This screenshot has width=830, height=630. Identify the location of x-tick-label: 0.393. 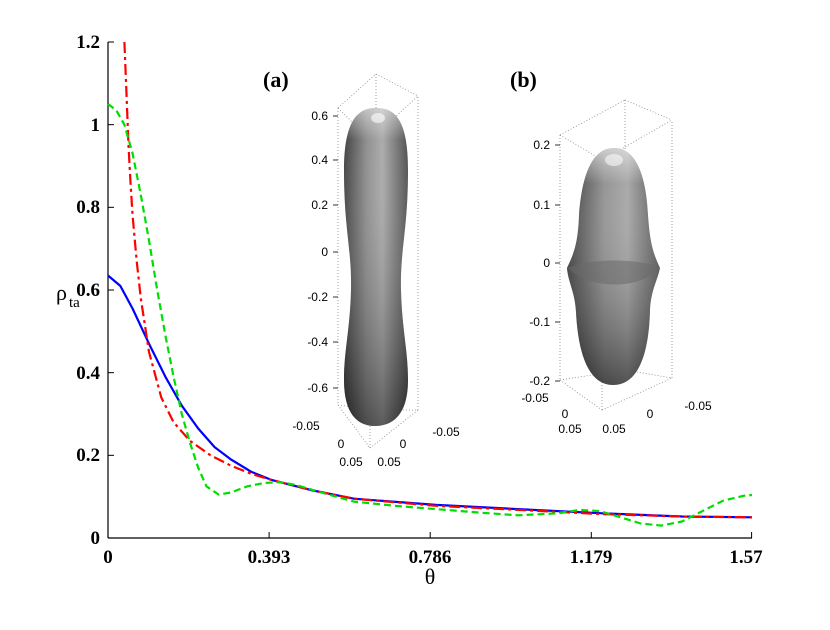
(269, 557).